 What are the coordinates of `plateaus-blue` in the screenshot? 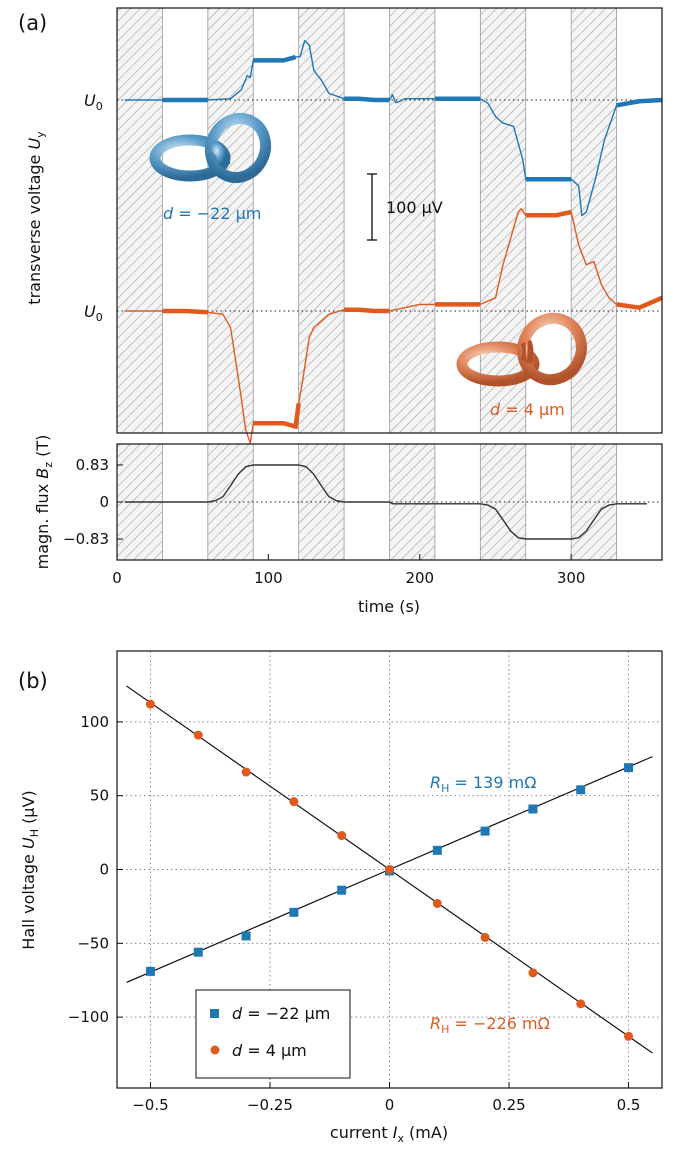 It's located at (412, 118).